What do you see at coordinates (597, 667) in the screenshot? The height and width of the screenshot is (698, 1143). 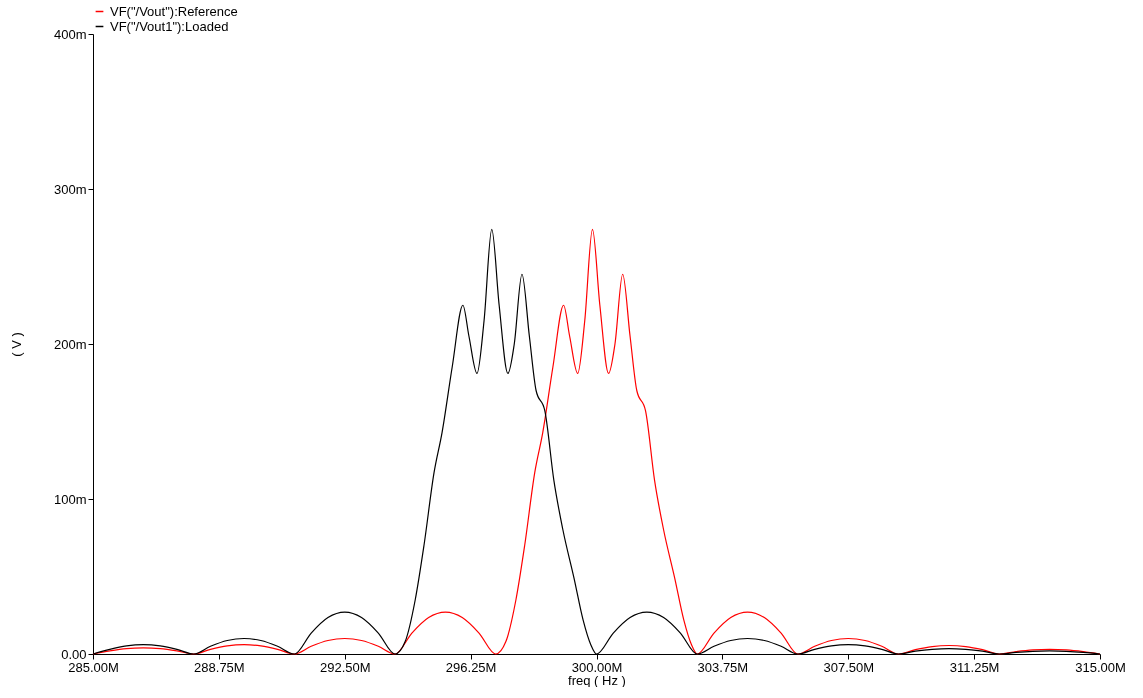 I see `x-tick-label: 300.00M` at bounding box center [597, 667].